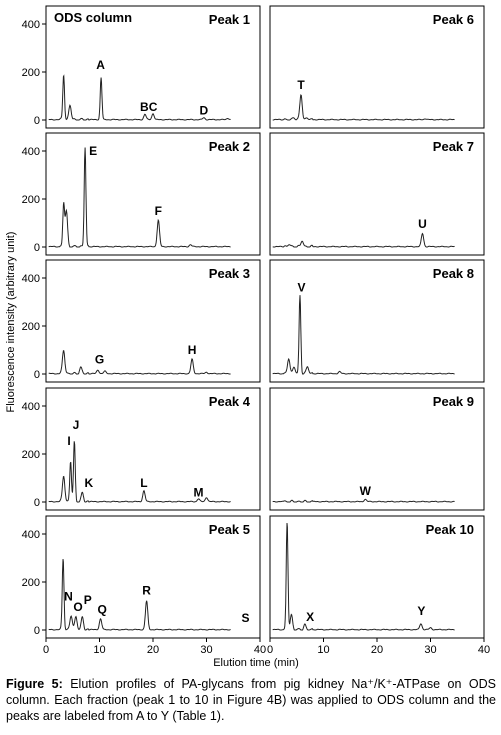 The height and width of the screenshot is (735, 501). I want to click on peak-label: N, so click(68, 596).